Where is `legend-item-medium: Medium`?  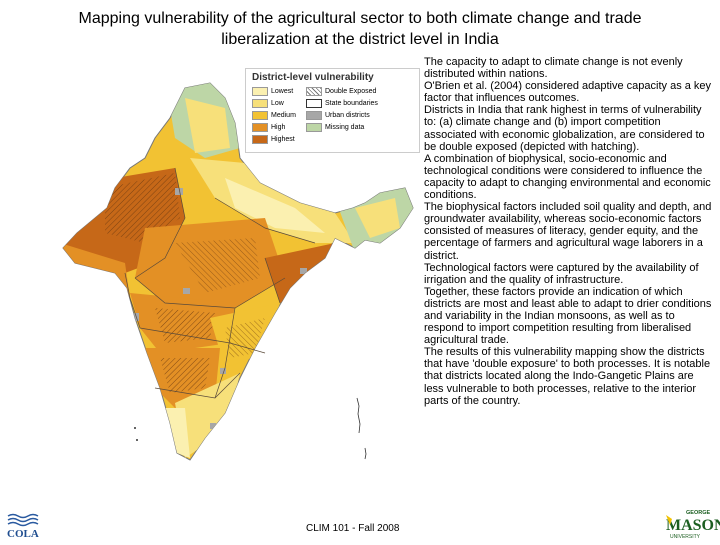 legend-item-medium: Medium is located at coordinates (274, 115).